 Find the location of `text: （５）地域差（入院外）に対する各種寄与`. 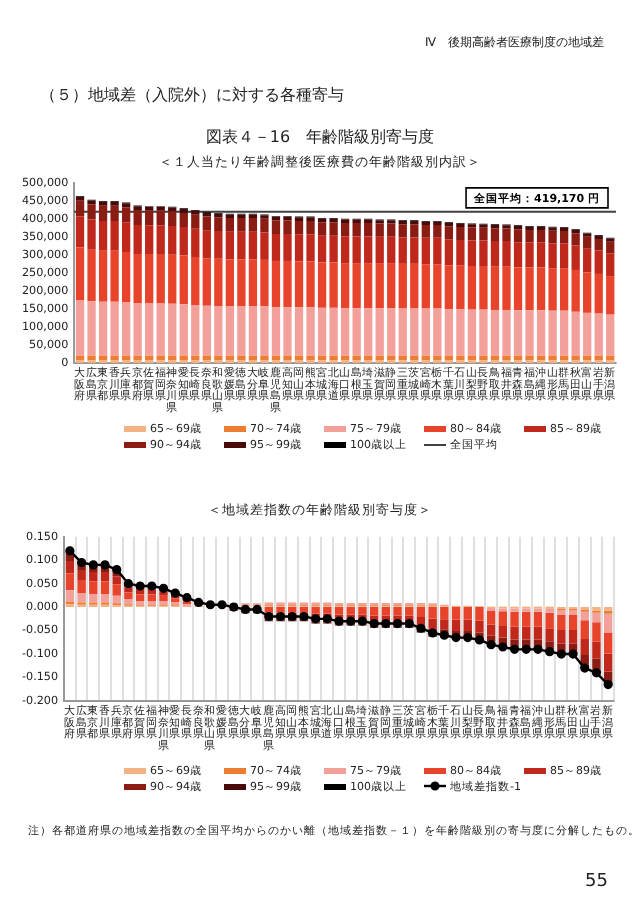

text: （５）地域差（入院外）に対する各種寄与 is located at coordinates (192, 95).